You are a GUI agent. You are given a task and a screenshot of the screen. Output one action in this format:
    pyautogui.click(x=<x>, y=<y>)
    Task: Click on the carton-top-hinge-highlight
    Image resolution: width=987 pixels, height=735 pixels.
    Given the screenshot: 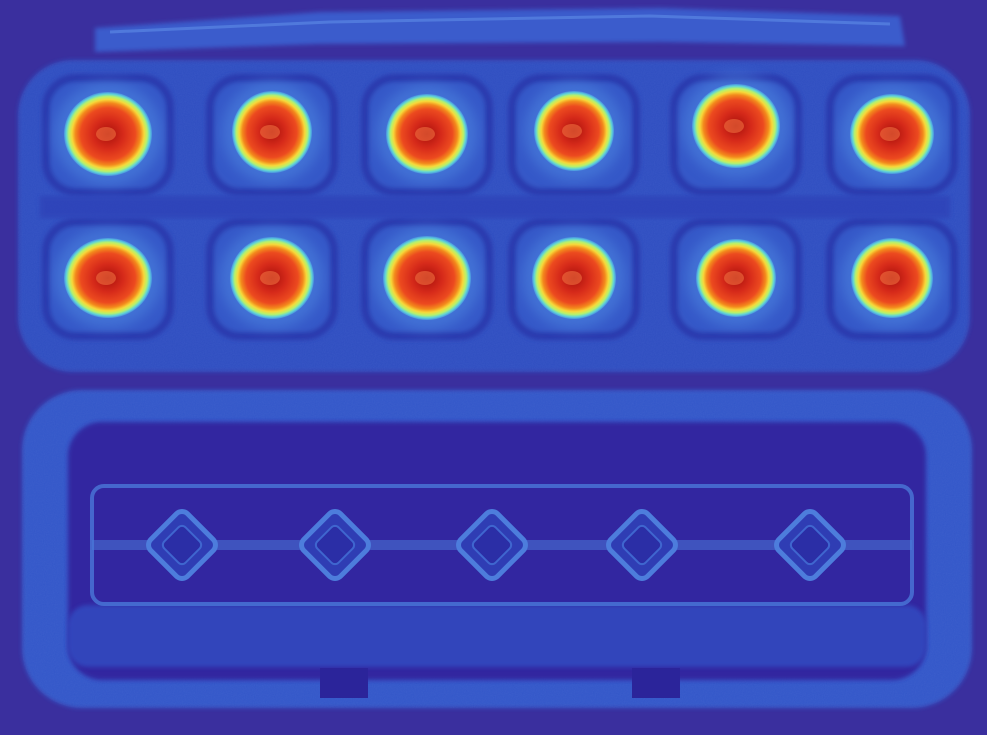 What is the action you would take?
    pyautogui.click(x=500, y=24)
    